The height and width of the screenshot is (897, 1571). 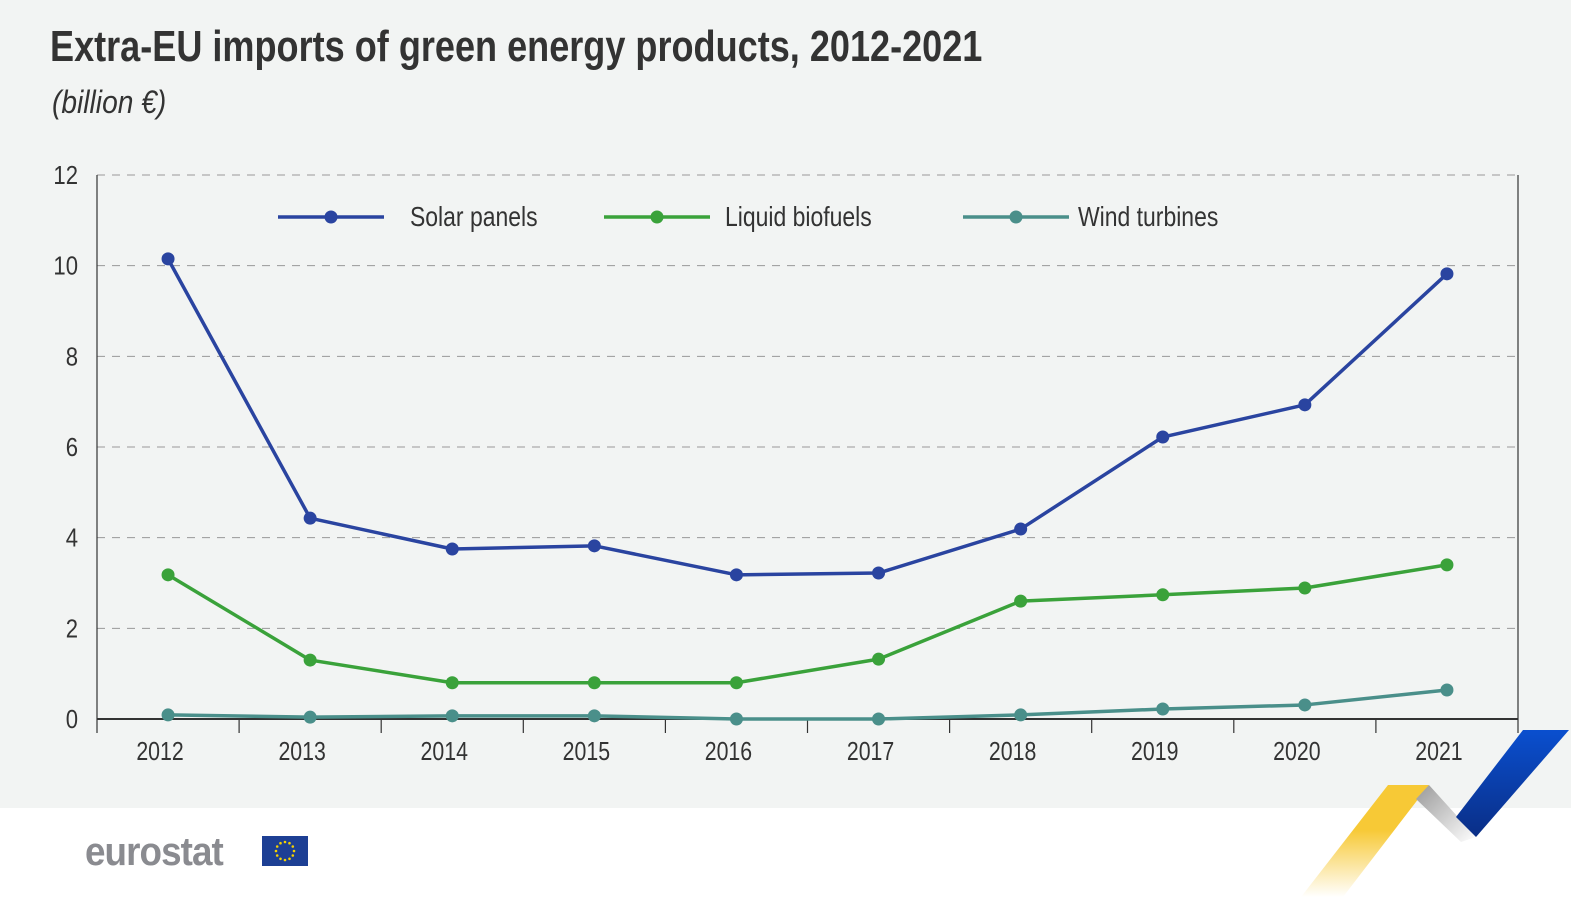 I want to click on x-tick-label: 2021, so click(x=1438, y=752).